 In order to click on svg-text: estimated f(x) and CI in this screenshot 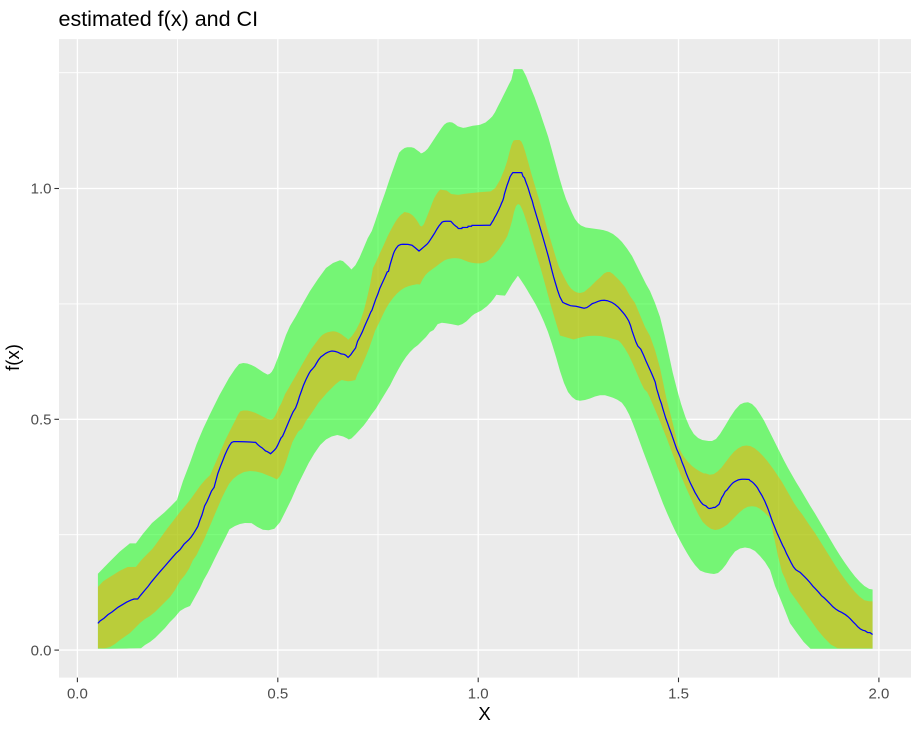, I will do `click(159, 19)`.